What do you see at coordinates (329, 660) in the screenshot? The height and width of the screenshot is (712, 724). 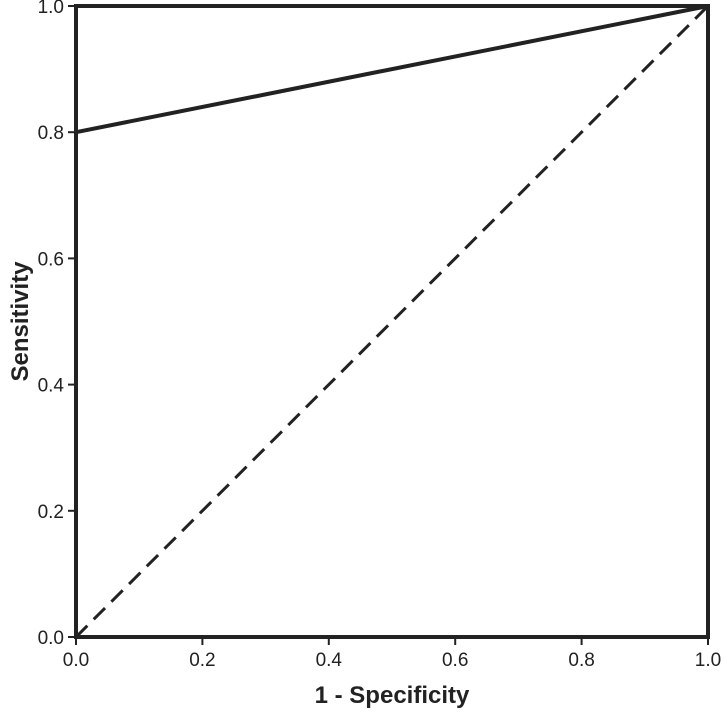 I see `x-tick-label: 0.4` at bounding box center [329, 660].